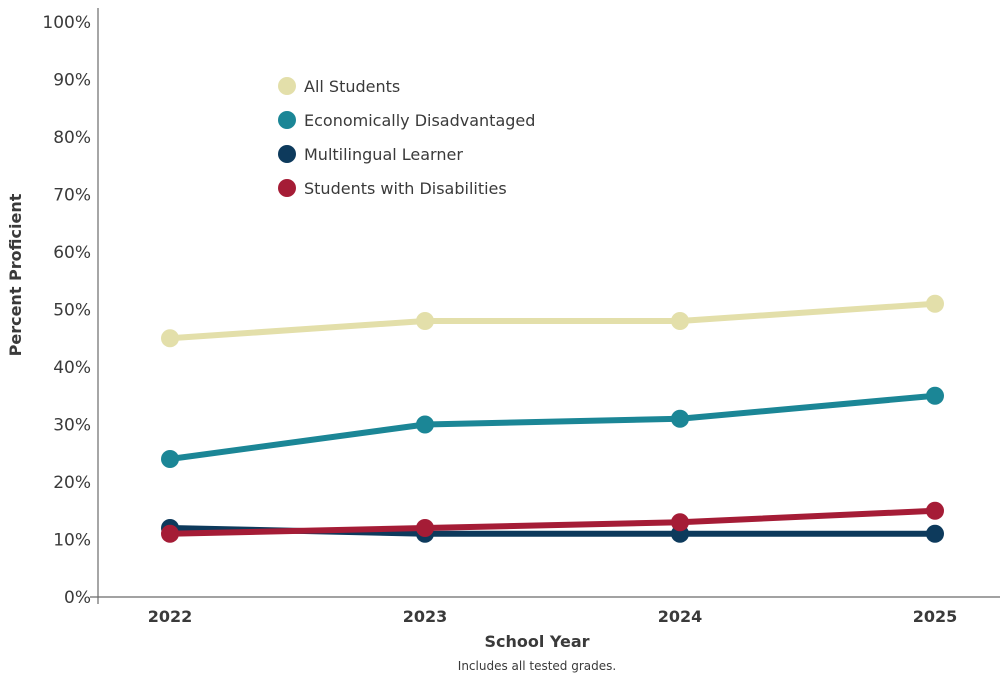 The height and width of the screenshot is (677, 1001). What do you see at coordinates (383, 154) in the screenshot?
I see `legend-label: Multilingual Learner` at bounding box center [383, 154].